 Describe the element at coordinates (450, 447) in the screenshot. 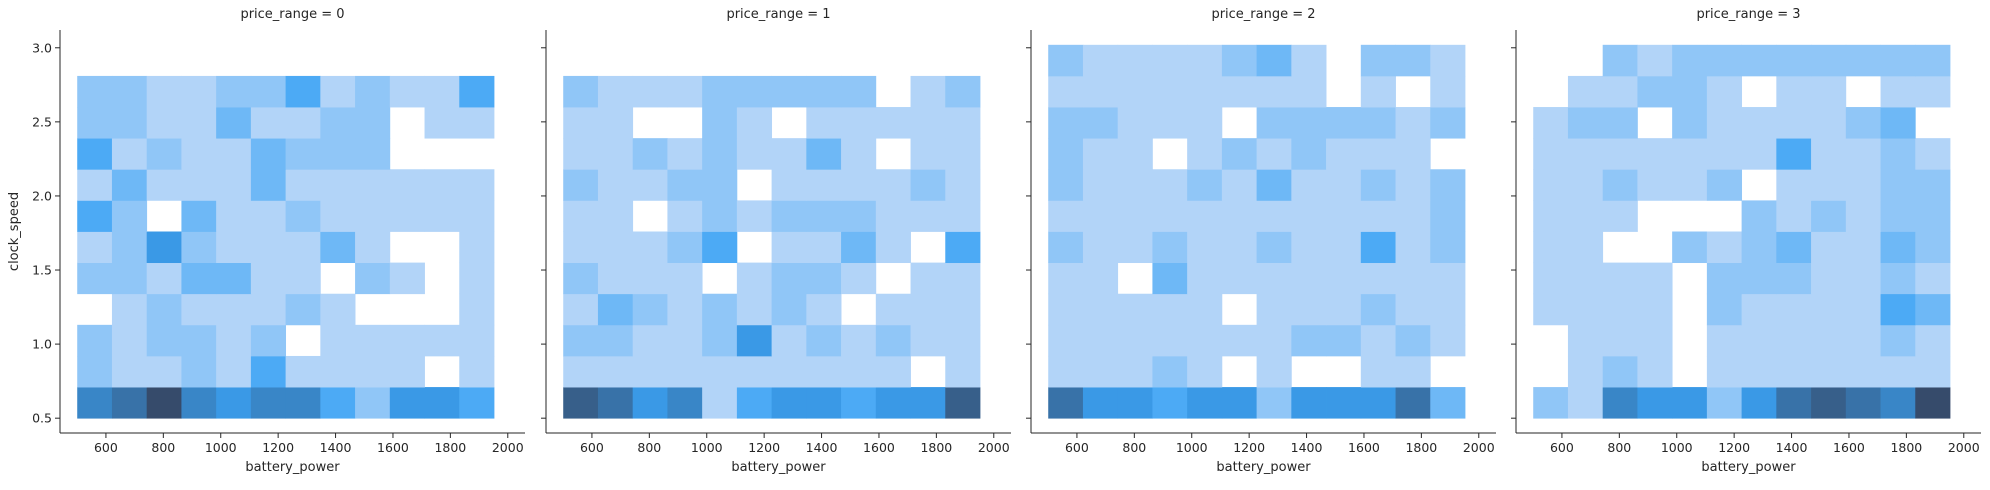

I see `x-tick-label: 1800` at that location.